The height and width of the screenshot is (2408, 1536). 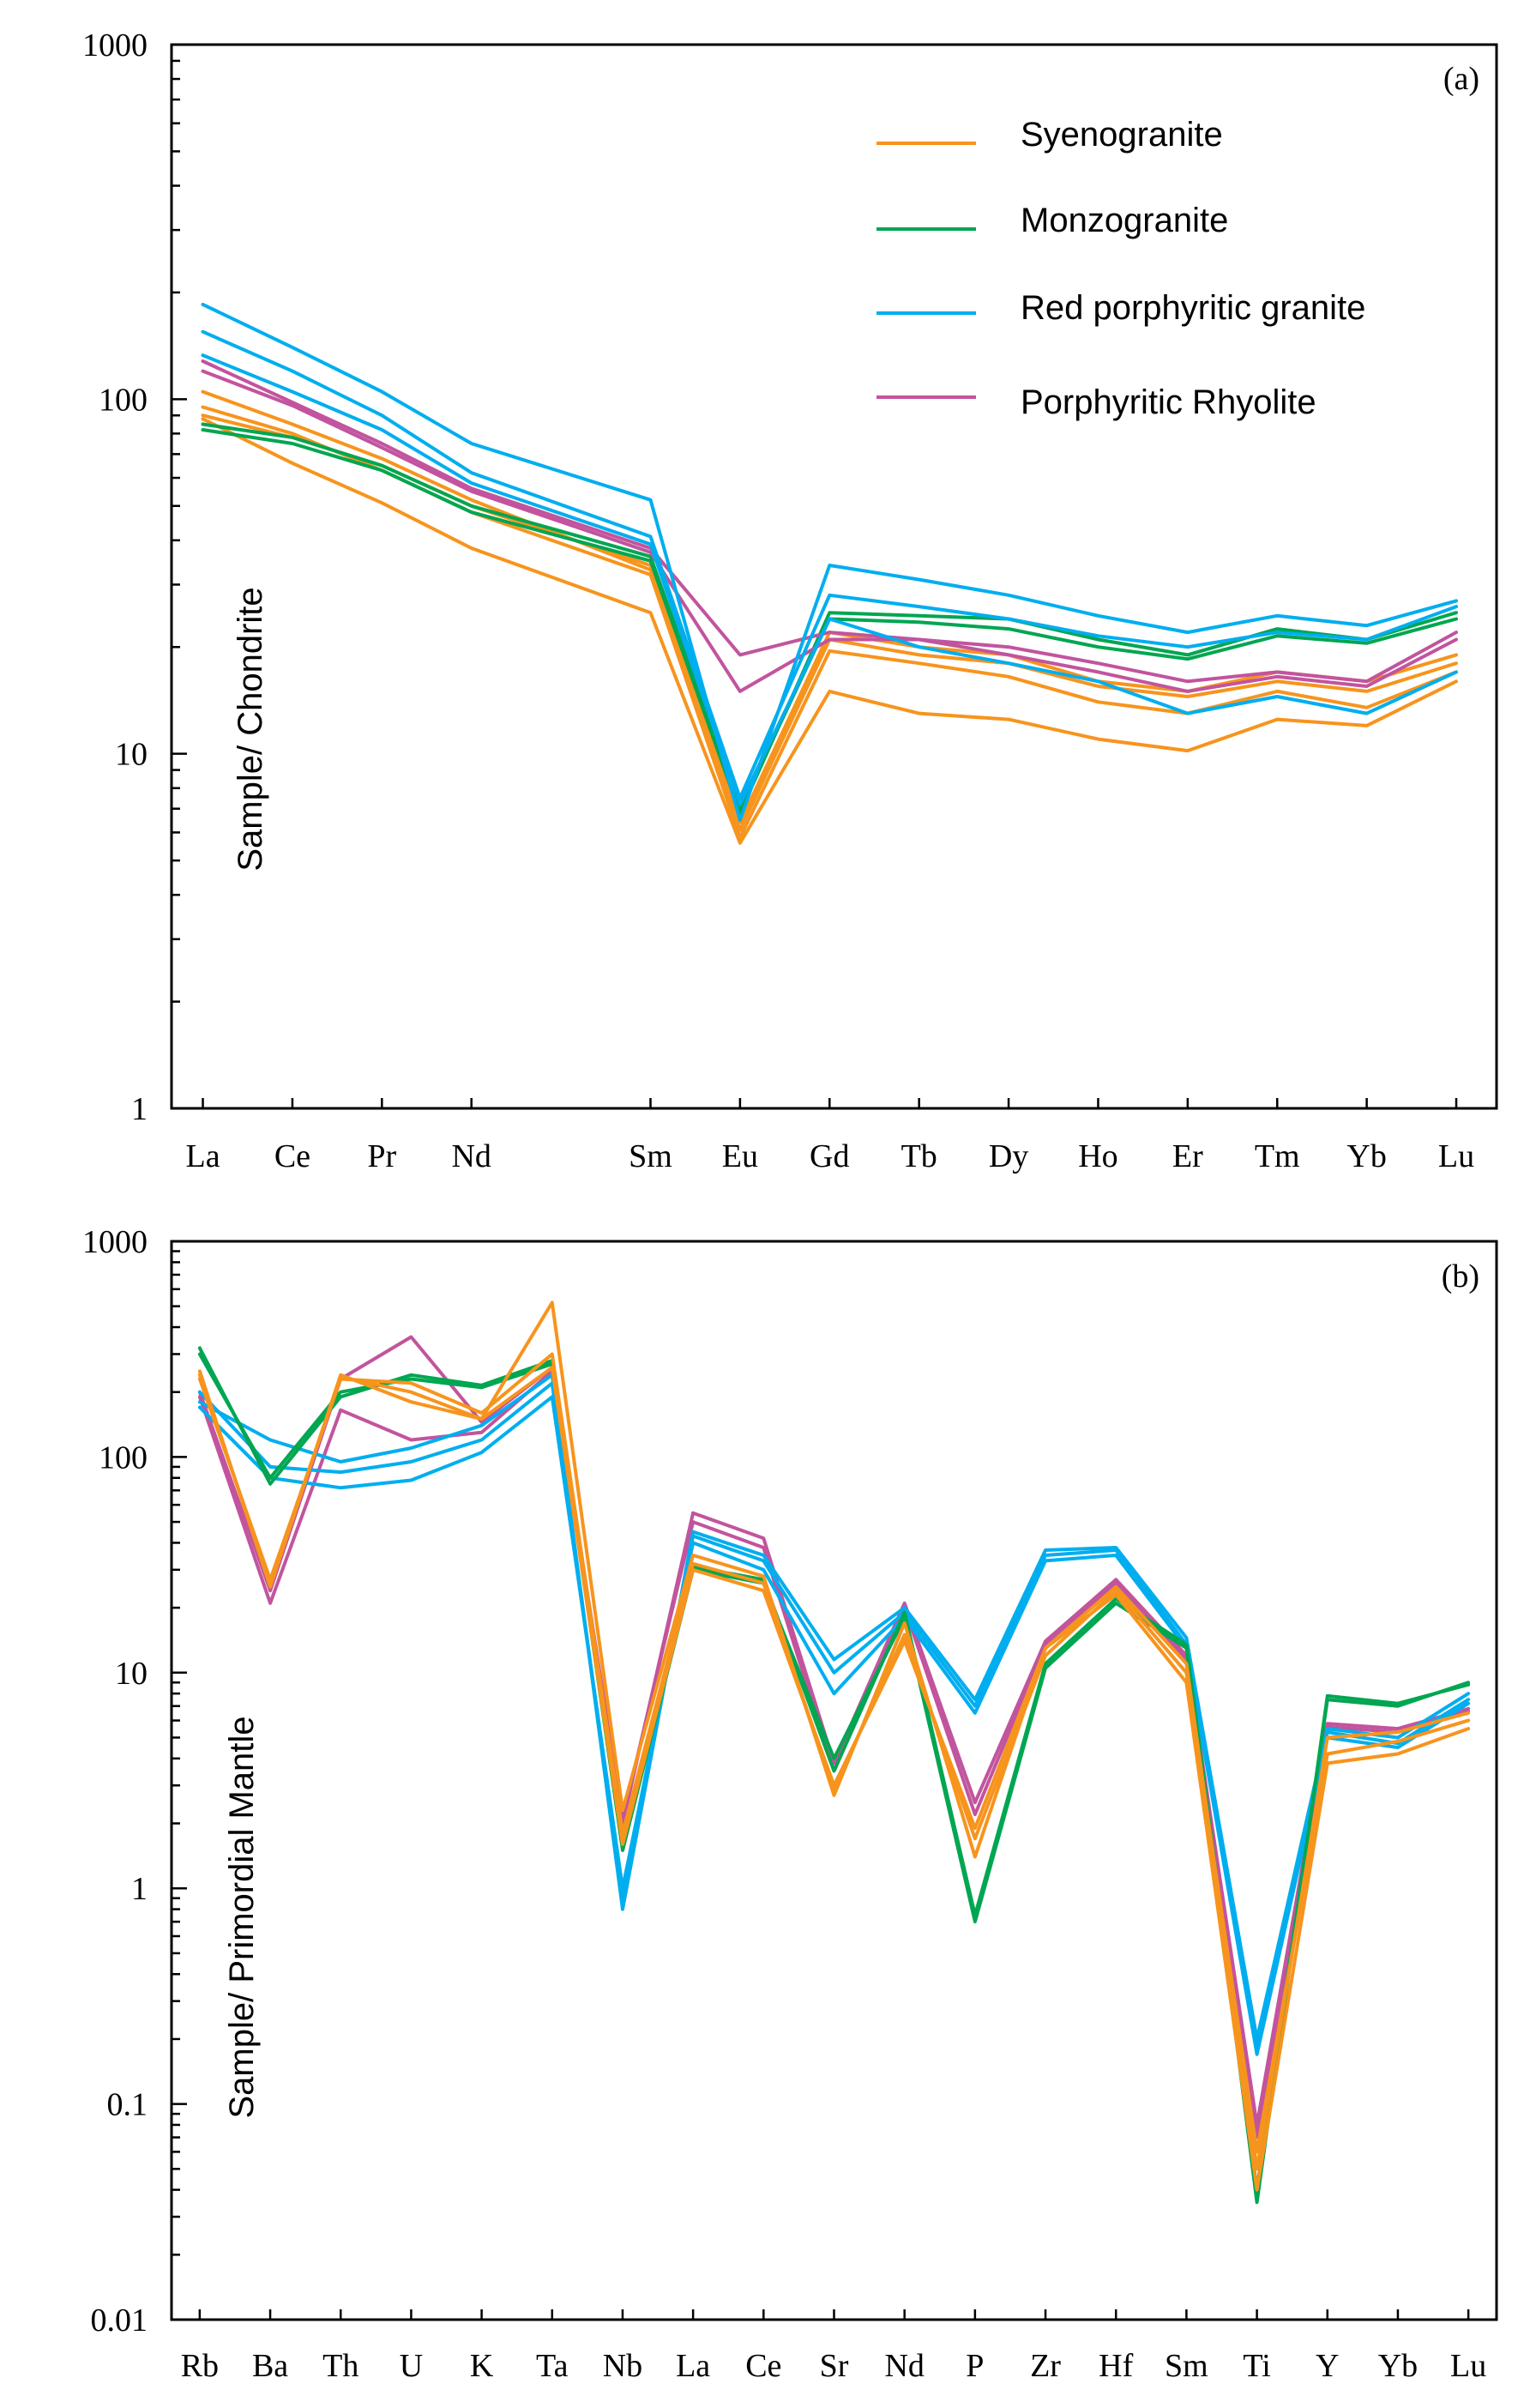 I want to click on chart-a-y-axis-title: Sample/ Chondrite, so click(x=250, y=729).